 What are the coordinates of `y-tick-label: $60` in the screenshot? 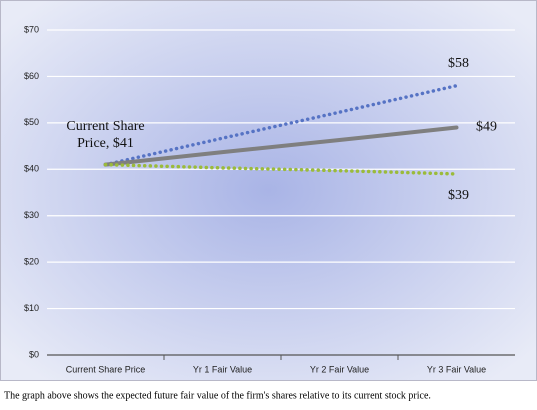 It's located at (31, 76).